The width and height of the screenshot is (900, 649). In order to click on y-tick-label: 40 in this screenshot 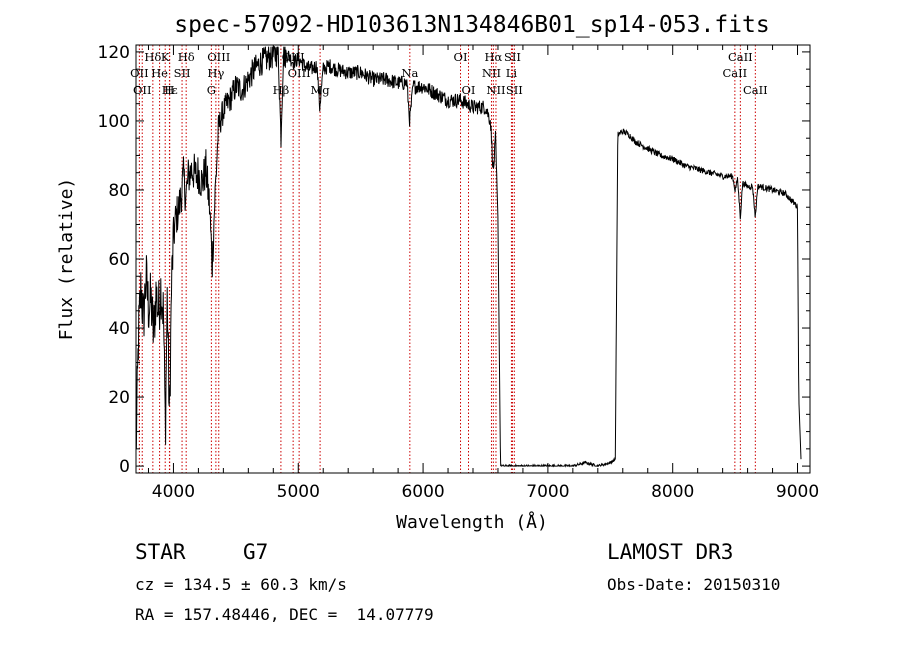, I will do `click(119, 329)`.